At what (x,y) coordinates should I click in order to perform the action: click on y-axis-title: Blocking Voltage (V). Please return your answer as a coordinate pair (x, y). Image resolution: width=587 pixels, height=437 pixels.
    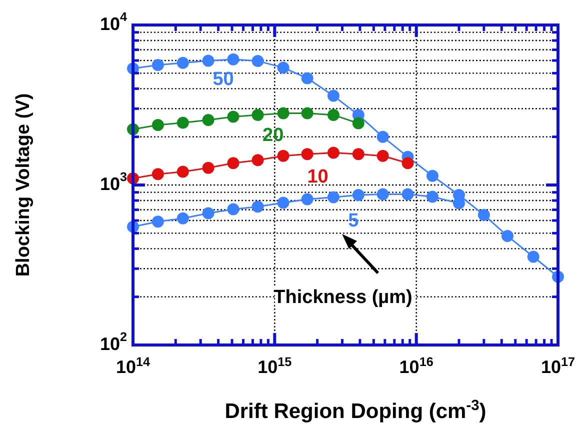
    Looking at the image, I should click on (23, 185).